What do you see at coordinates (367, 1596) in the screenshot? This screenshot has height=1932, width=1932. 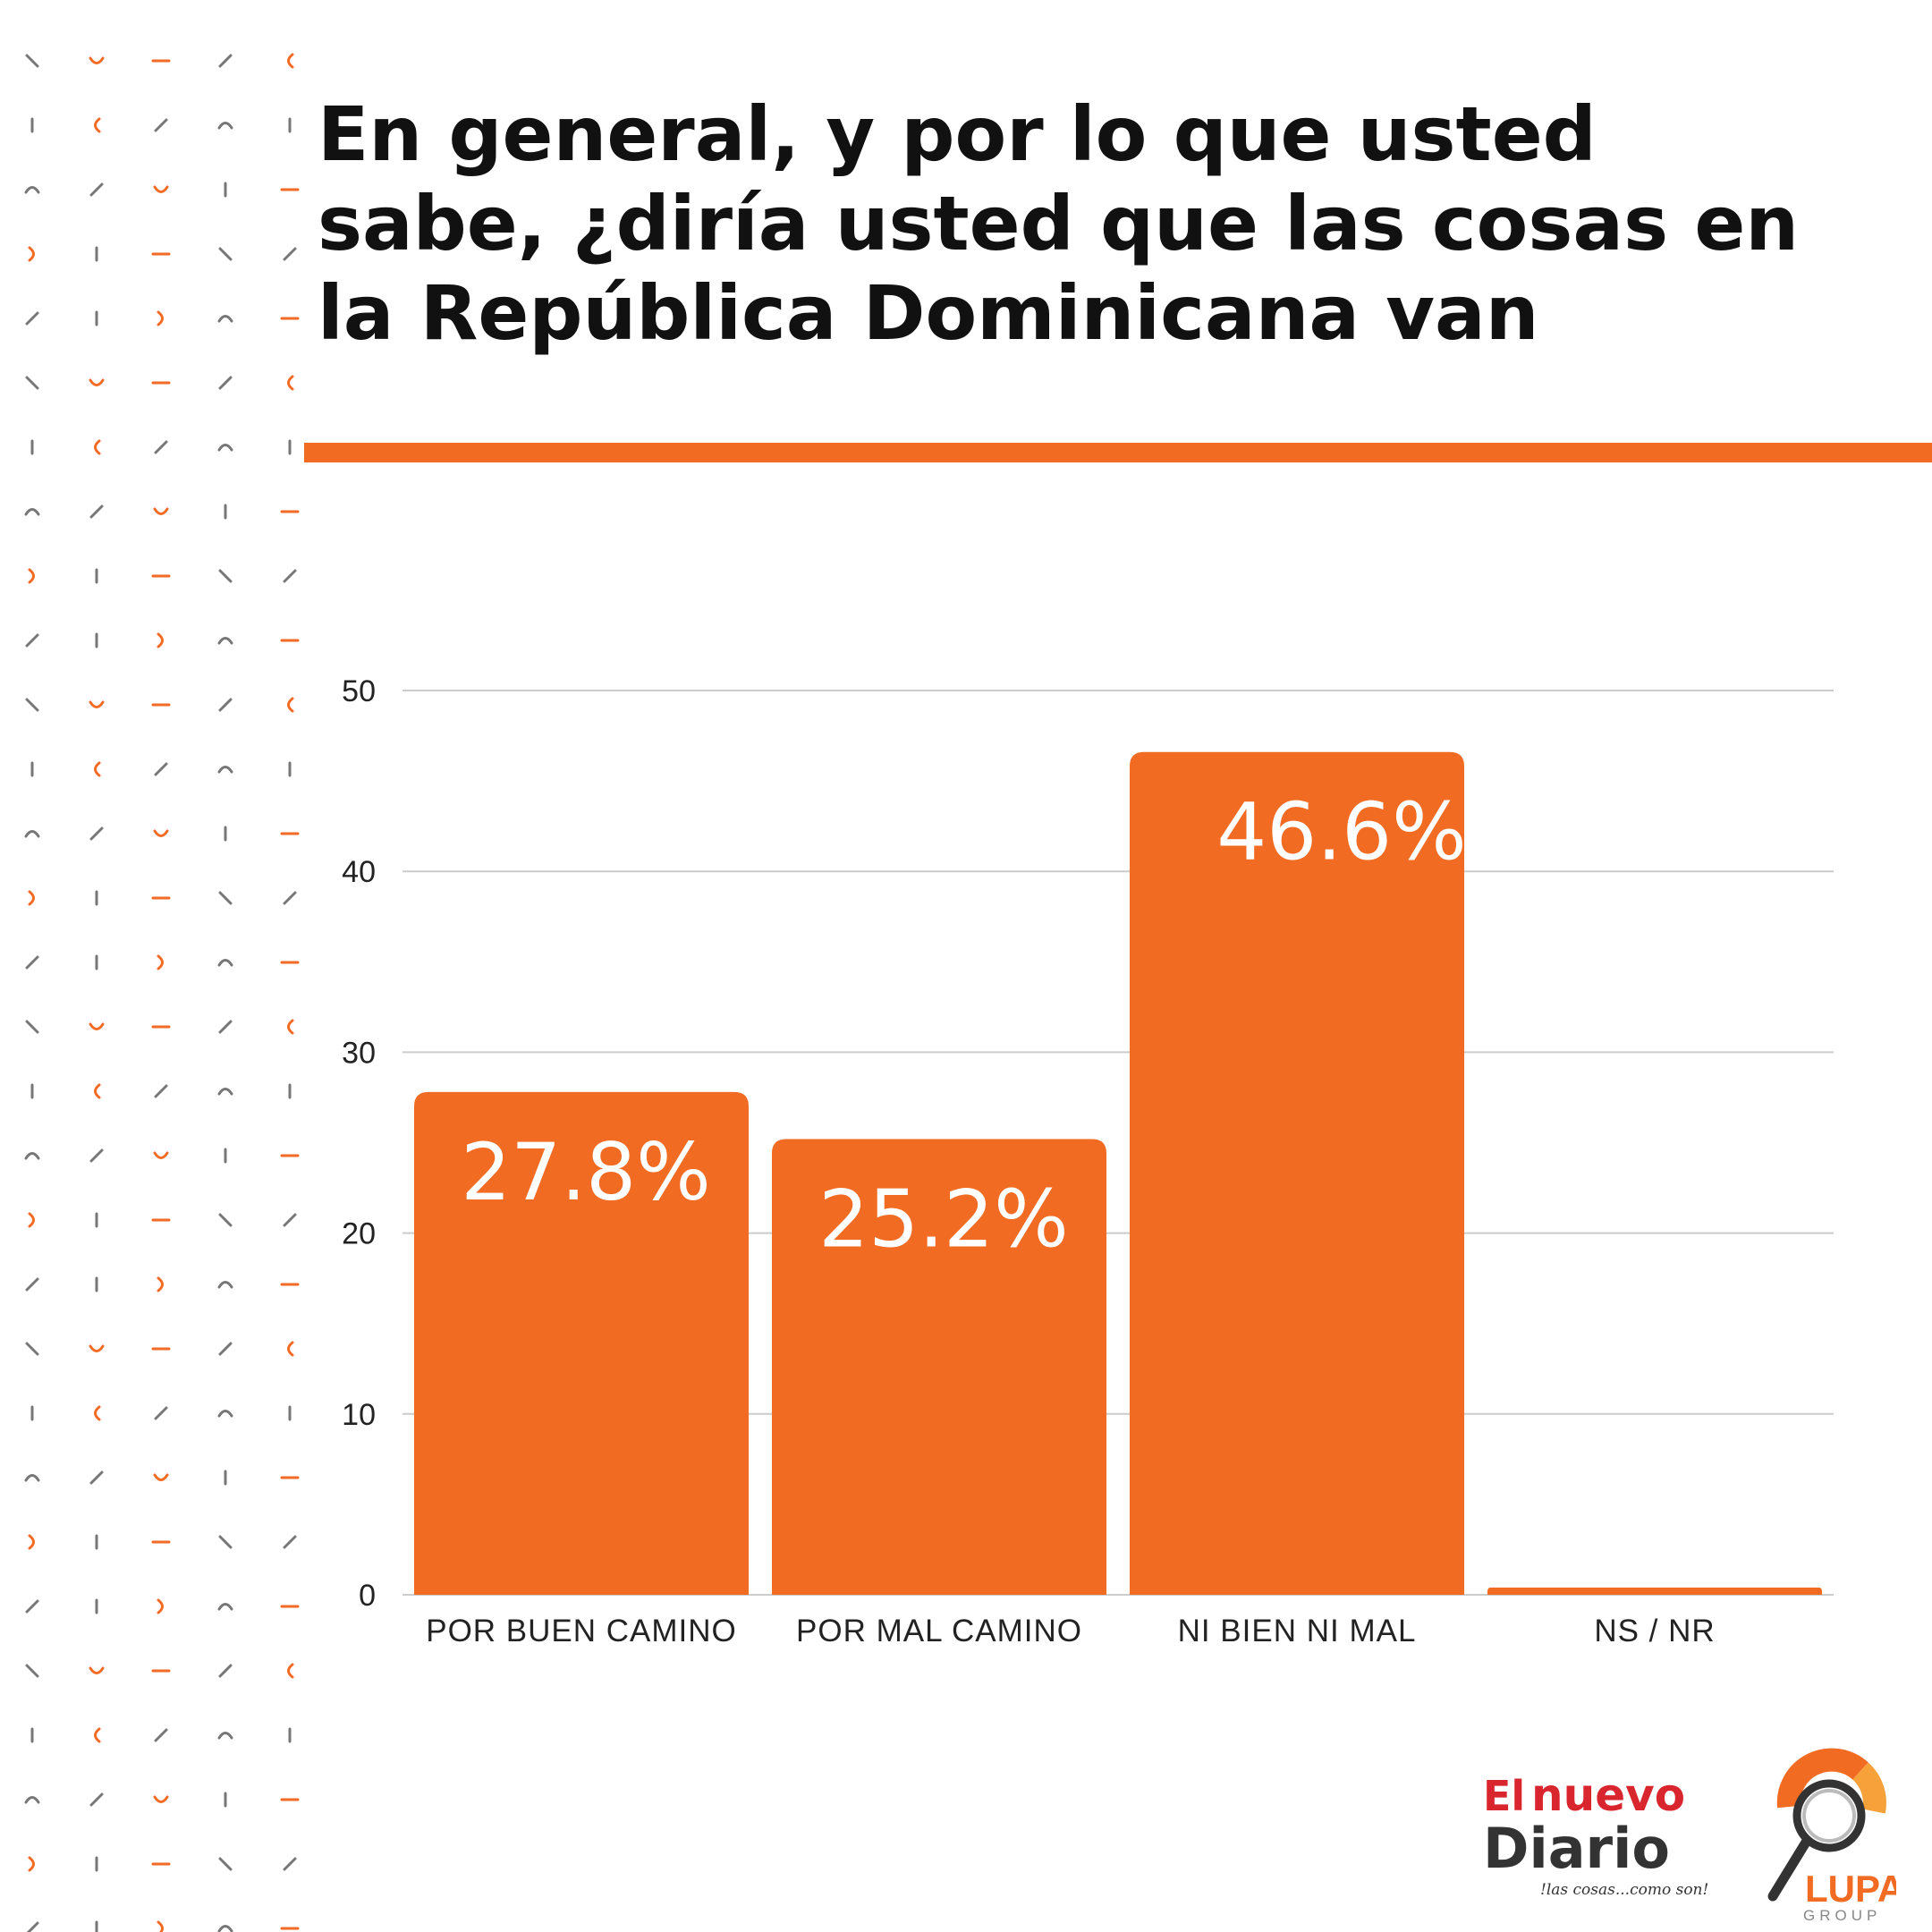 I see `y-tick-label: 0` at bounding box center [367, 1596].